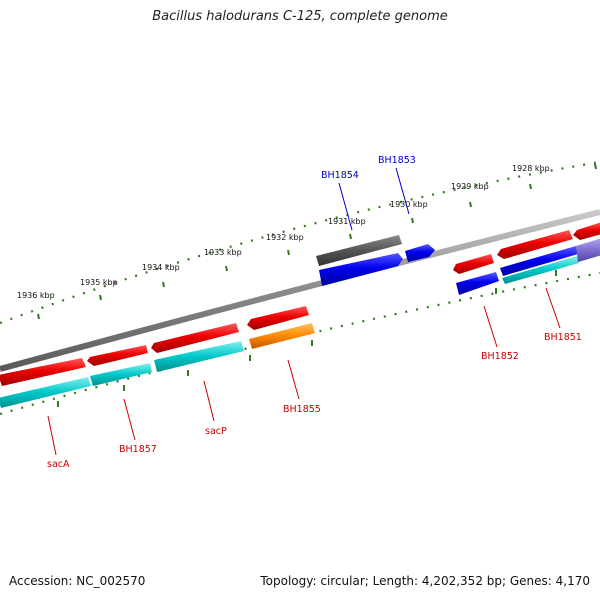 The width and height of the screenshot is (600, 600). I want to click on accession-text: Accession: NC_002570, so click(77, 581).